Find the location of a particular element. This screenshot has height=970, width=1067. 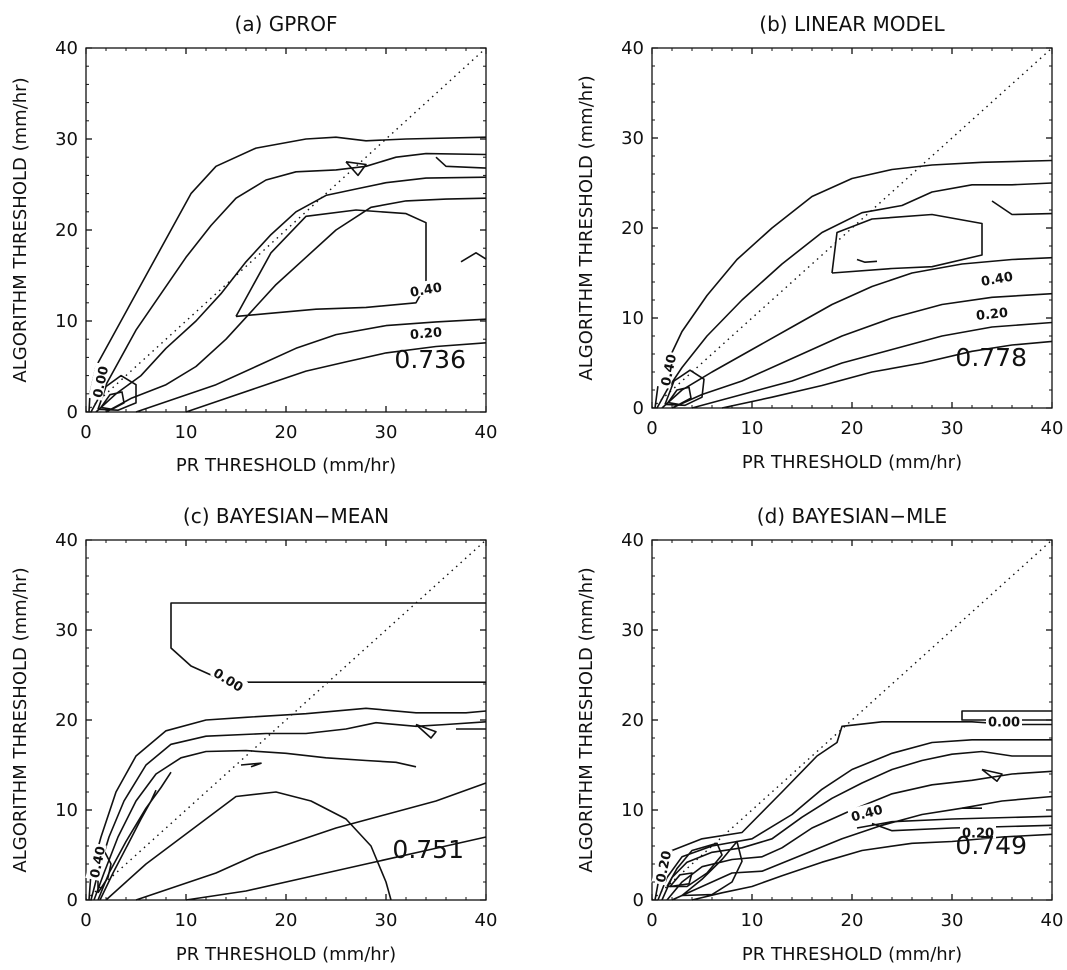

panel-c-title: (c) BAYESIAN−MEAN is located at coordinates (286, 516).